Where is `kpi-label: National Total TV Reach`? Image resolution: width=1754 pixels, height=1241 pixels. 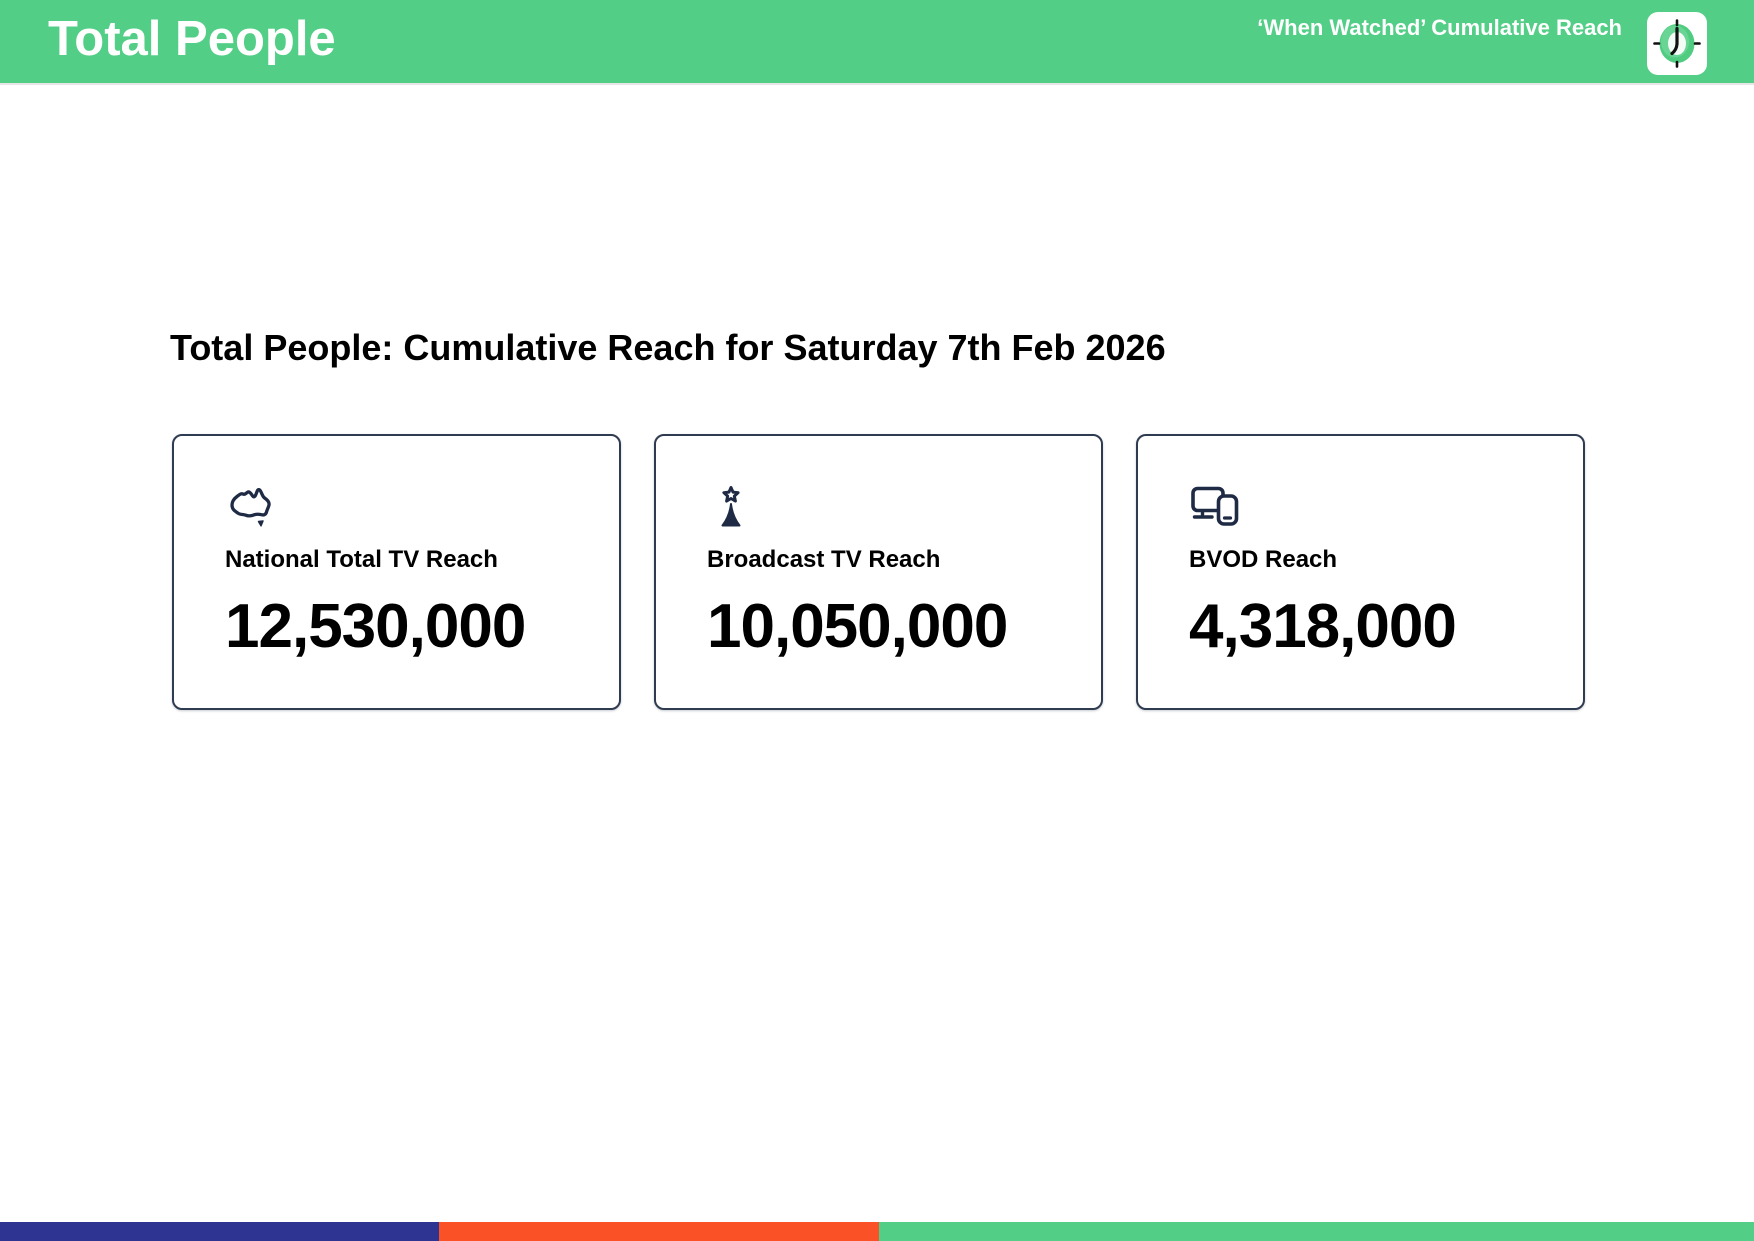 kpi-label: National Total TV Reach is located at coordinates (361, 559).